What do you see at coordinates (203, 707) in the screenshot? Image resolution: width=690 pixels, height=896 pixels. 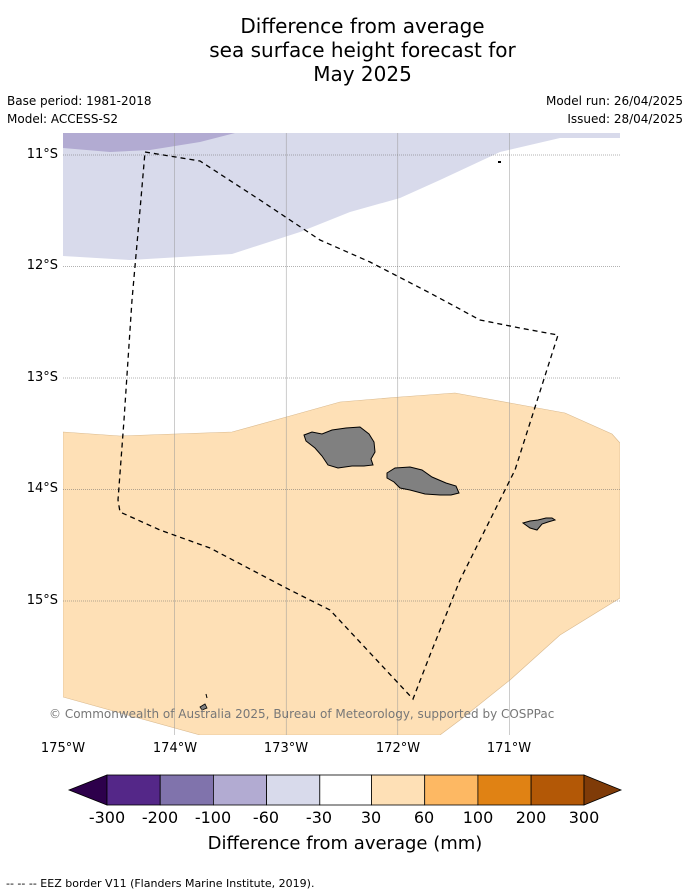 I see `islet-south` at bounding box center [203, 707].